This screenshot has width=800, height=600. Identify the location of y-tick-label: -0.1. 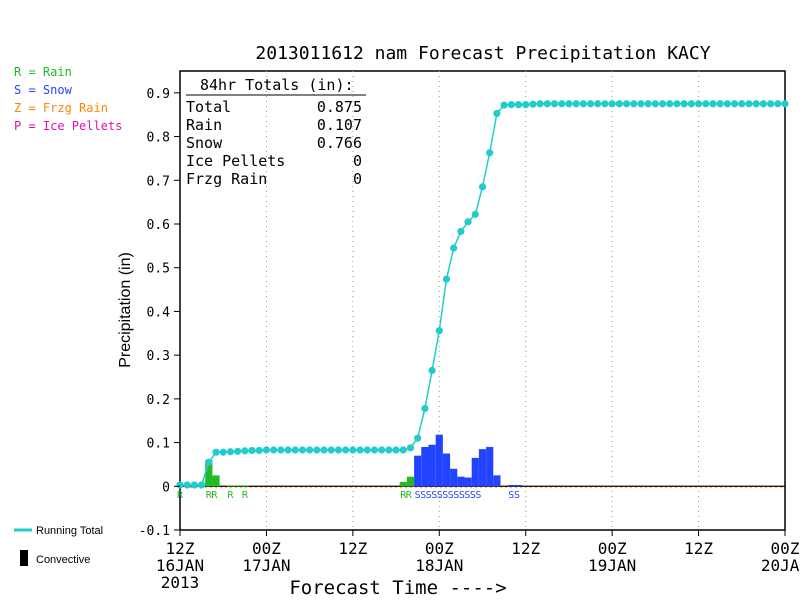
(154, 531).